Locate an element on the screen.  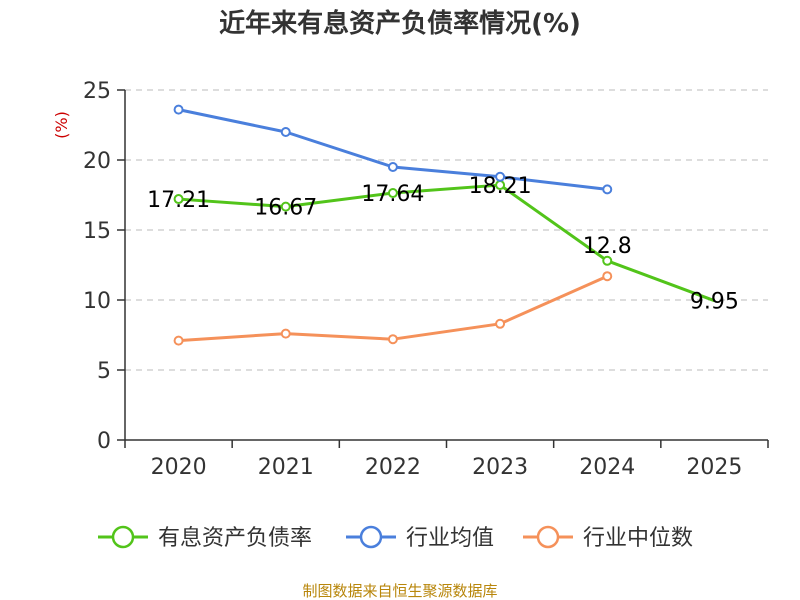
legend-label: 有息资产负债率 is located at coordinates (235, 538).